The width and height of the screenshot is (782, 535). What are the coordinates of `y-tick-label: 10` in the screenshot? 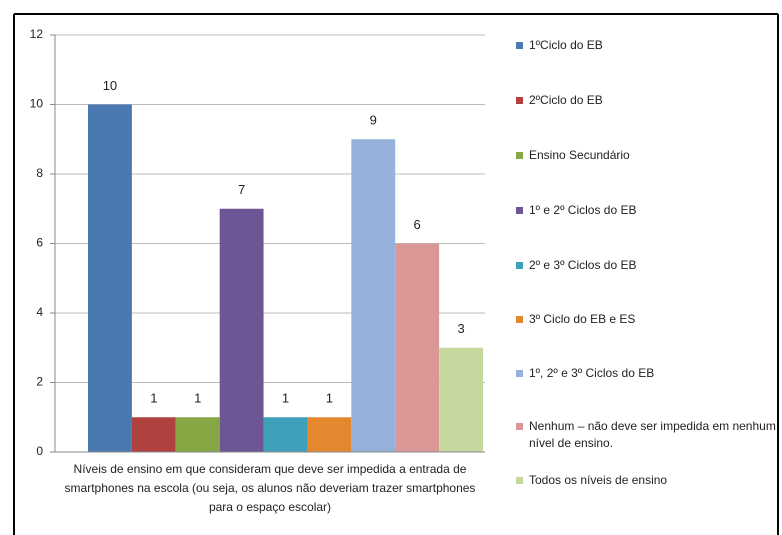 It's located at (37, 104).